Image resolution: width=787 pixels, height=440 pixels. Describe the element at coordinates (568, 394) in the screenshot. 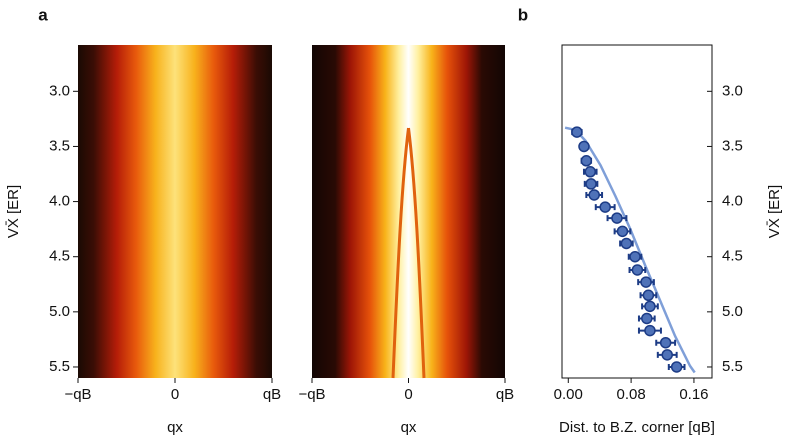

I see `x-tick-label: 0.00` at that location.